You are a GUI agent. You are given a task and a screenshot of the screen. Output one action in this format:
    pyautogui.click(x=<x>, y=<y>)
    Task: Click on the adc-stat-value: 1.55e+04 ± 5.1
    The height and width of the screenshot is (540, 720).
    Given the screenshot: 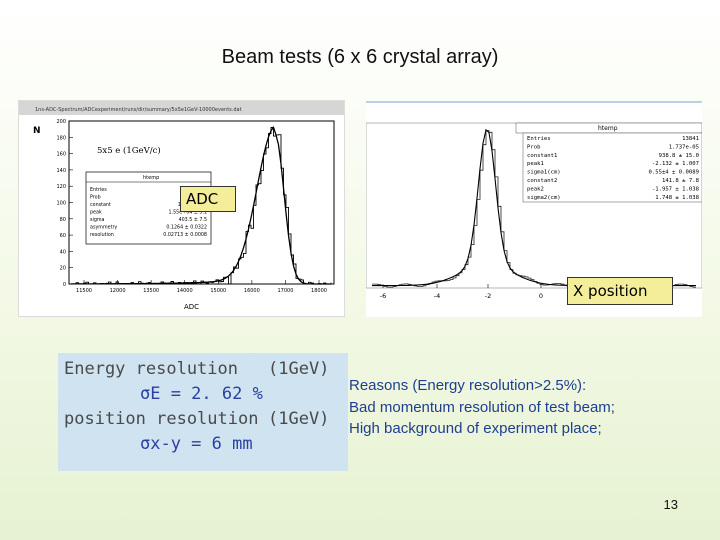 What is the action you would take?
    pyautogui.click(x=188, y=213)
    